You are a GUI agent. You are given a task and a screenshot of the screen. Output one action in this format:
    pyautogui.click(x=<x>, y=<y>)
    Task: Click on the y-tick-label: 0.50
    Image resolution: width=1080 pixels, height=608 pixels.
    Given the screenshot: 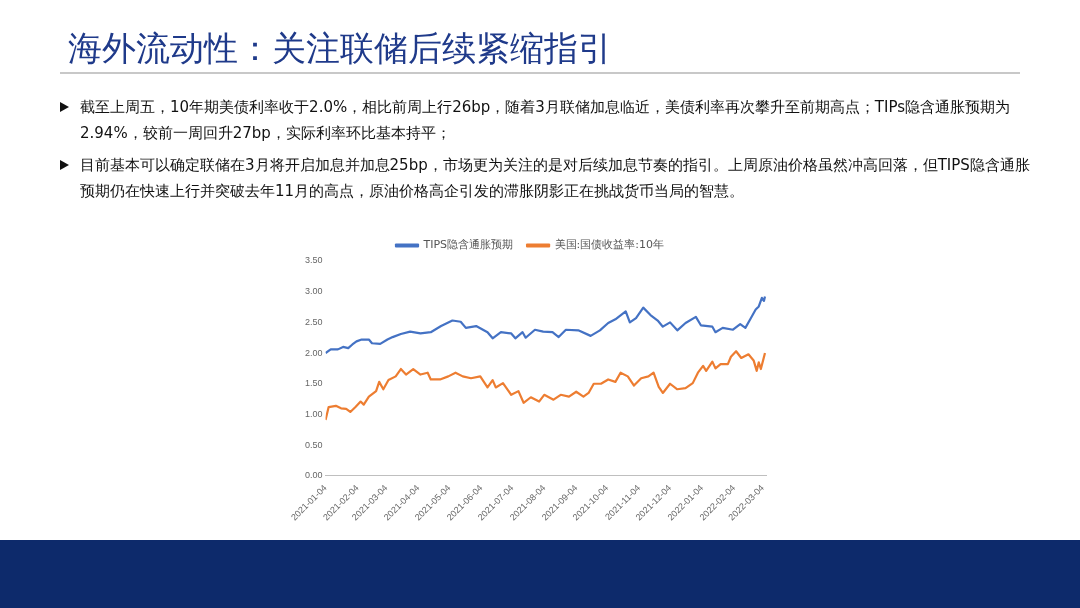 What is the action you would take?
    pyautogui.click(x=314, y=444)
    